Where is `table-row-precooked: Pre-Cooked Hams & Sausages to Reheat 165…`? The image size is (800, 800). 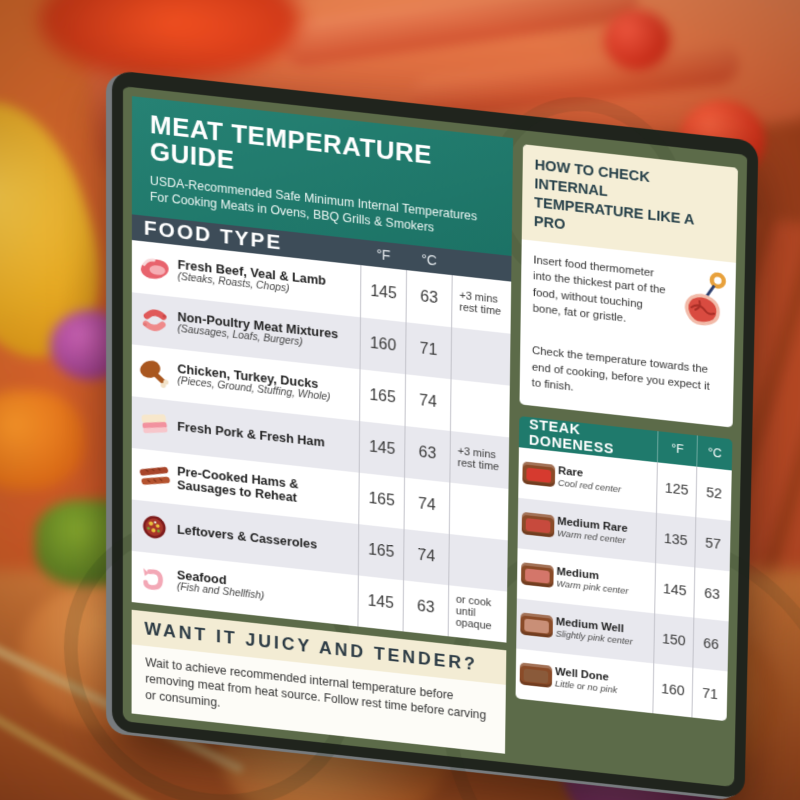 table-row-precooked: Pre-Cooked Hams & Sausages to Reheat 165… is located at coordinates (320, 494).